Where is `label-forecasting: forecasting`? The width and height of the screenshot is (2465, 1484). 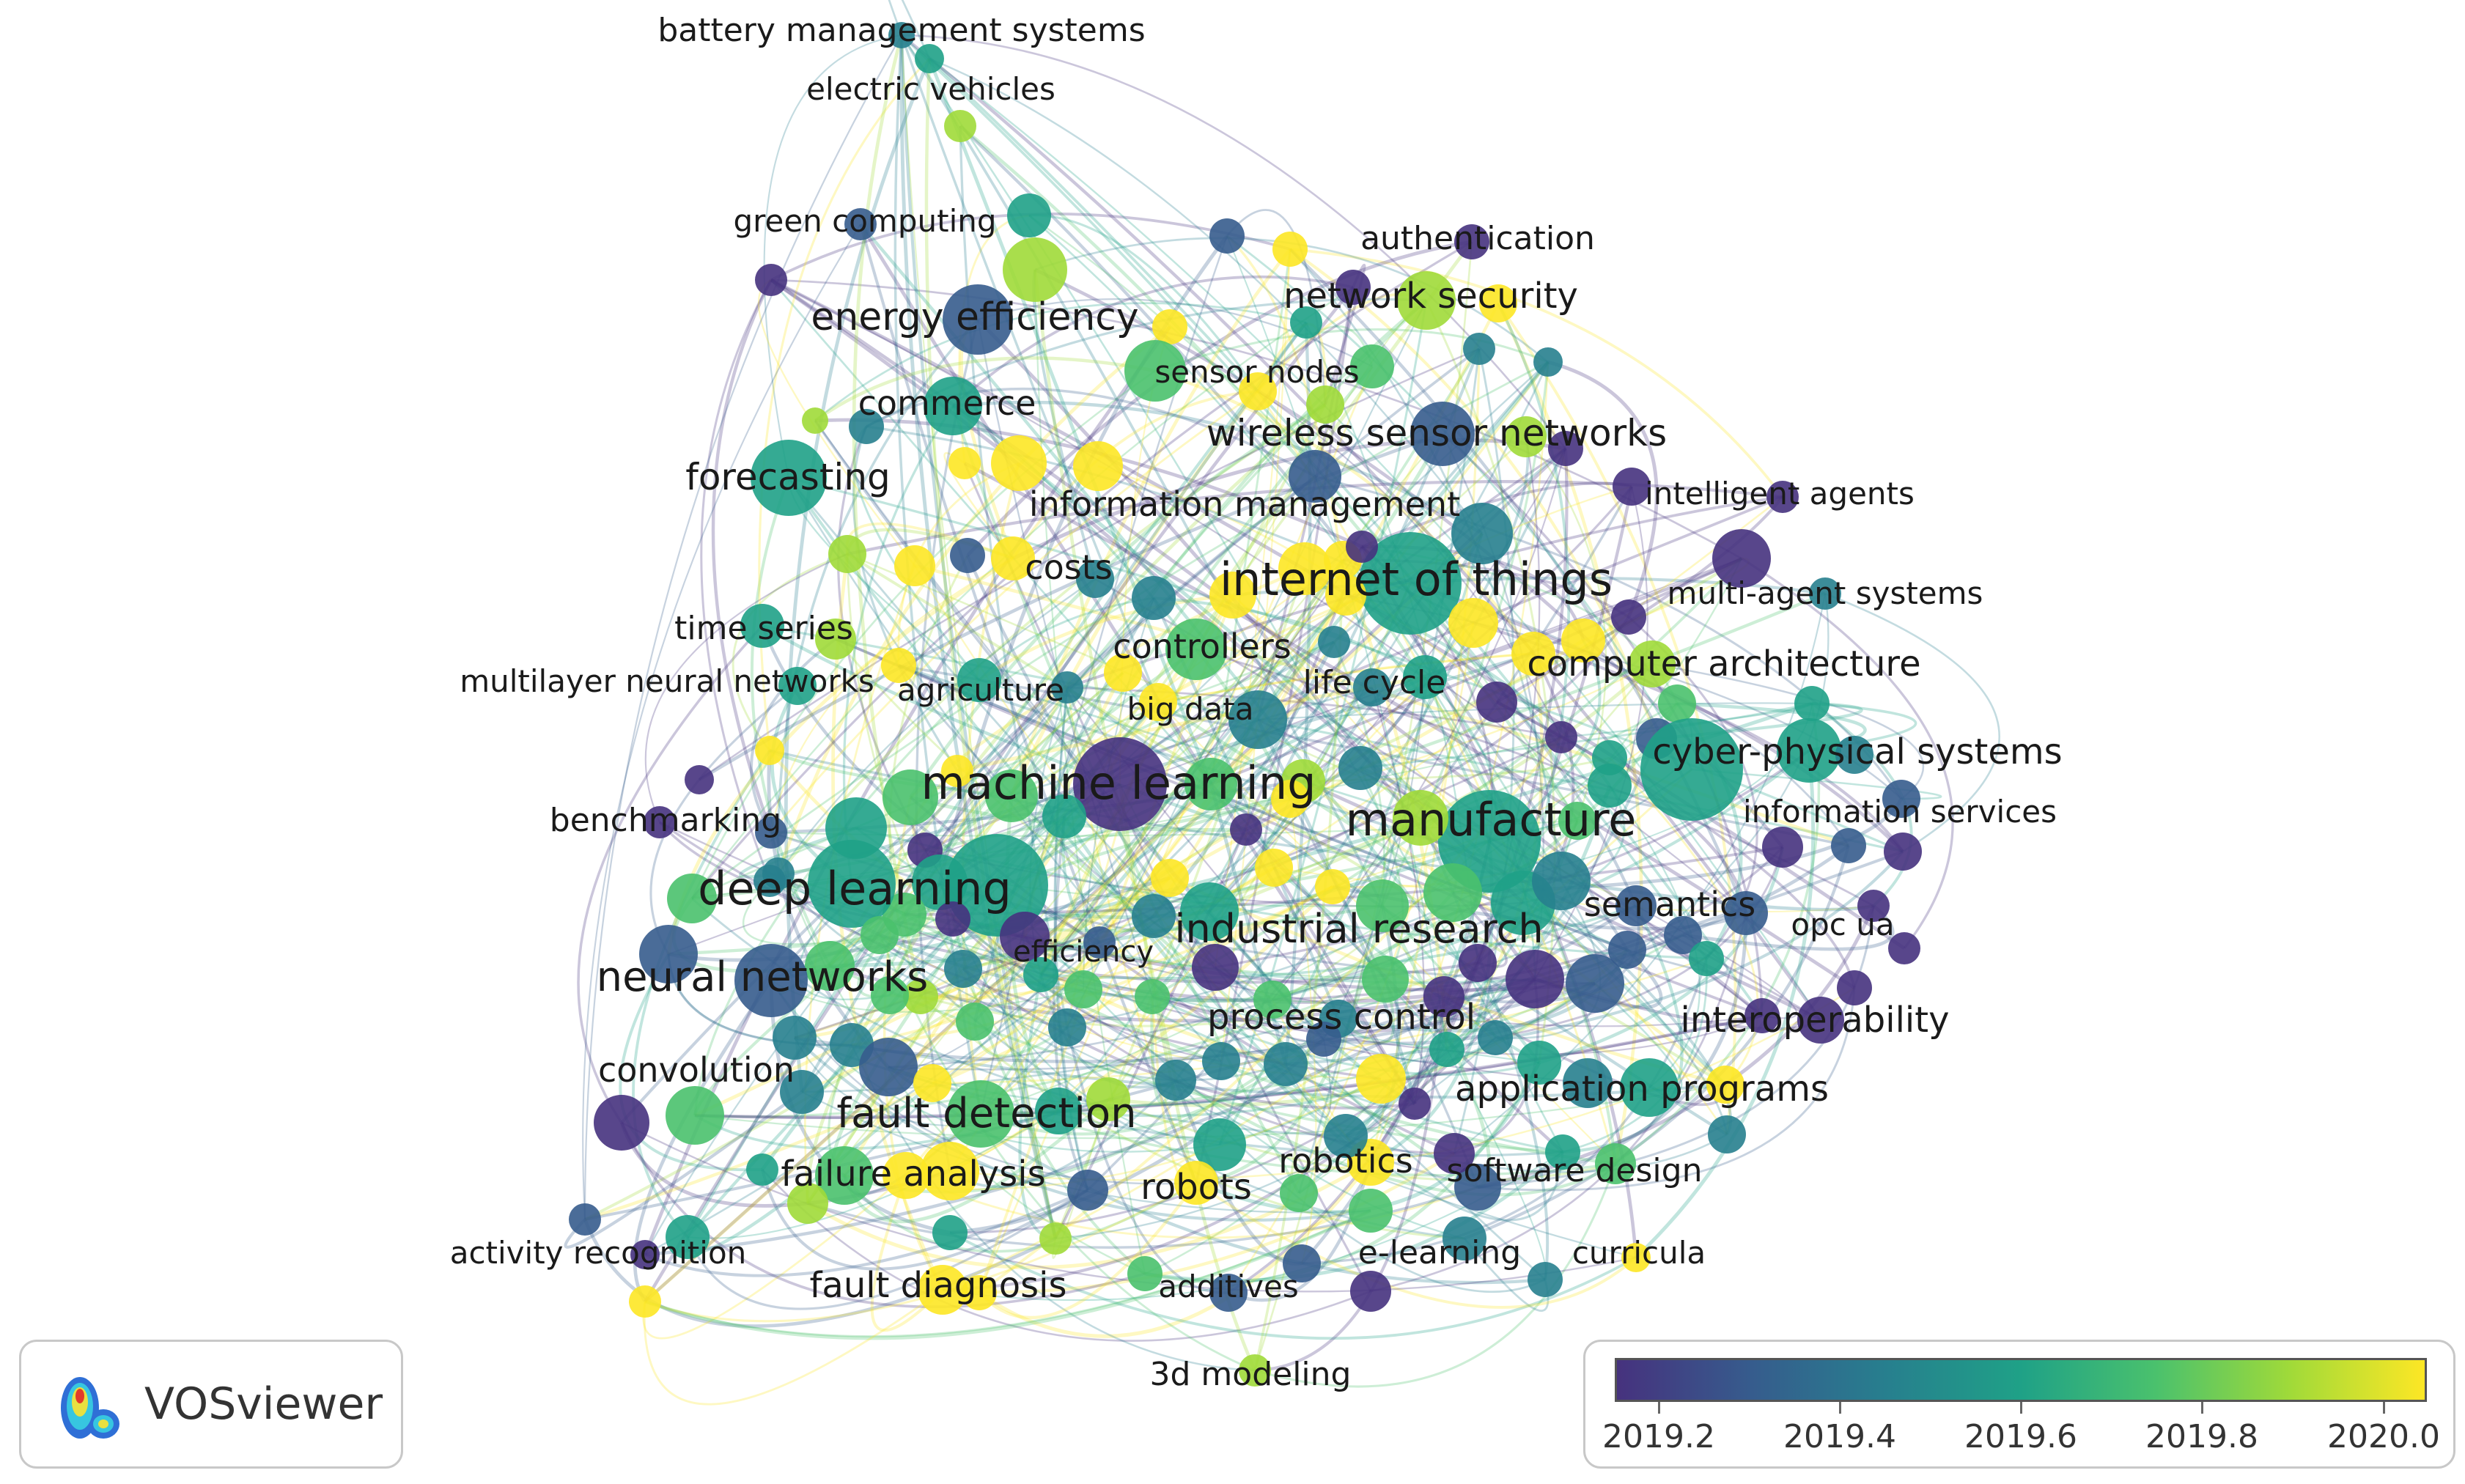
label-forecasting: forecasting is located at coordinates (788, 477).